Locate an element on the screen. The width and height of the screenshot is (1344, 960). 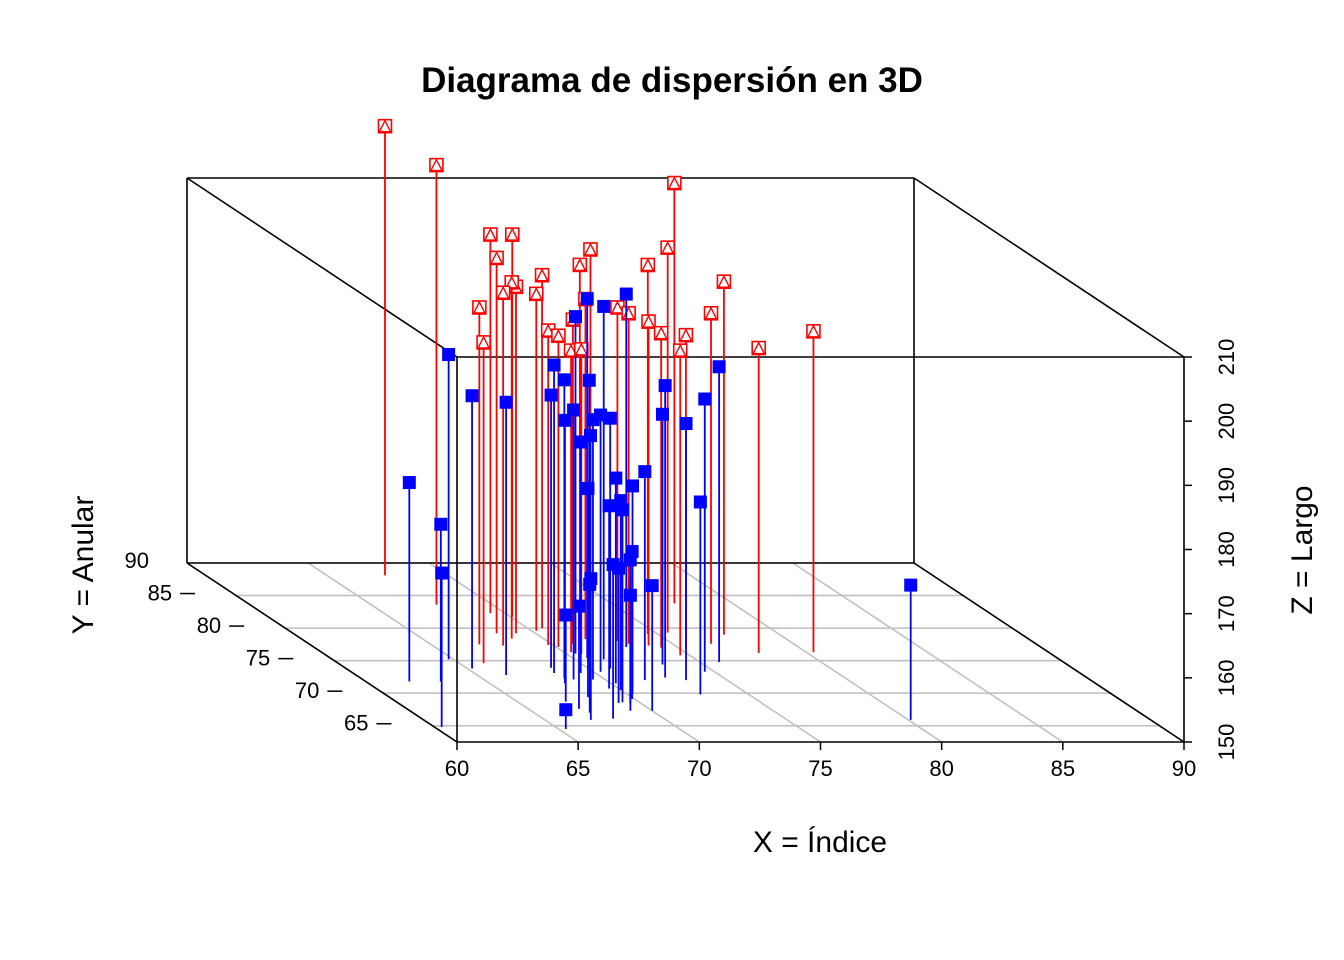
z-tick-label: 180 is located at coordinates (1226, 549).